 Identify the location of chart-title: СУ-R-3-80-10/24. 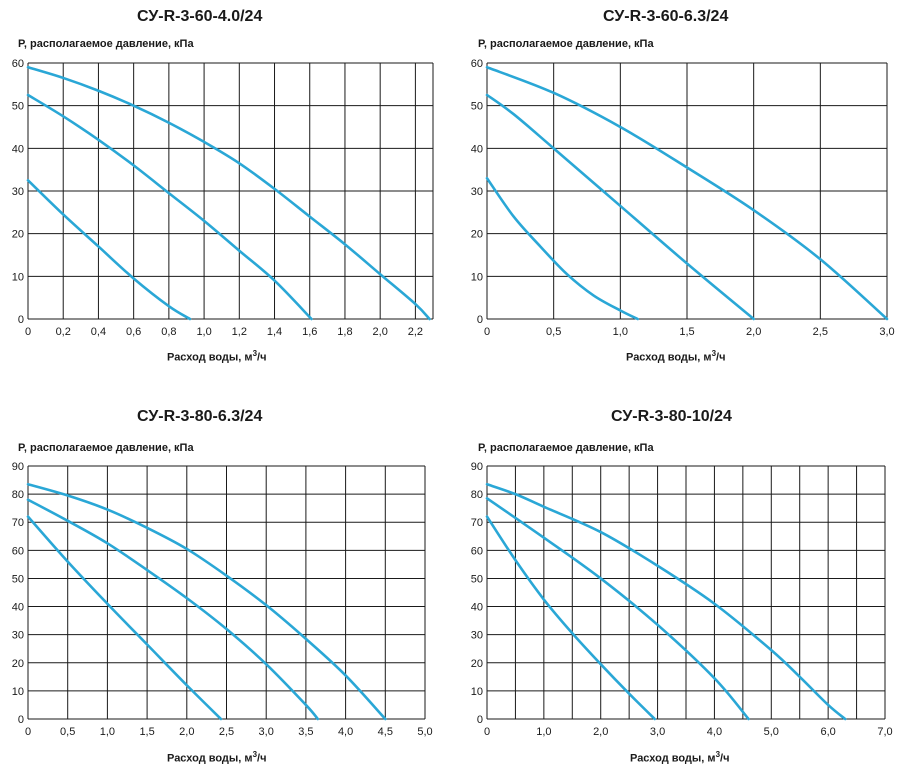
(671, 416).